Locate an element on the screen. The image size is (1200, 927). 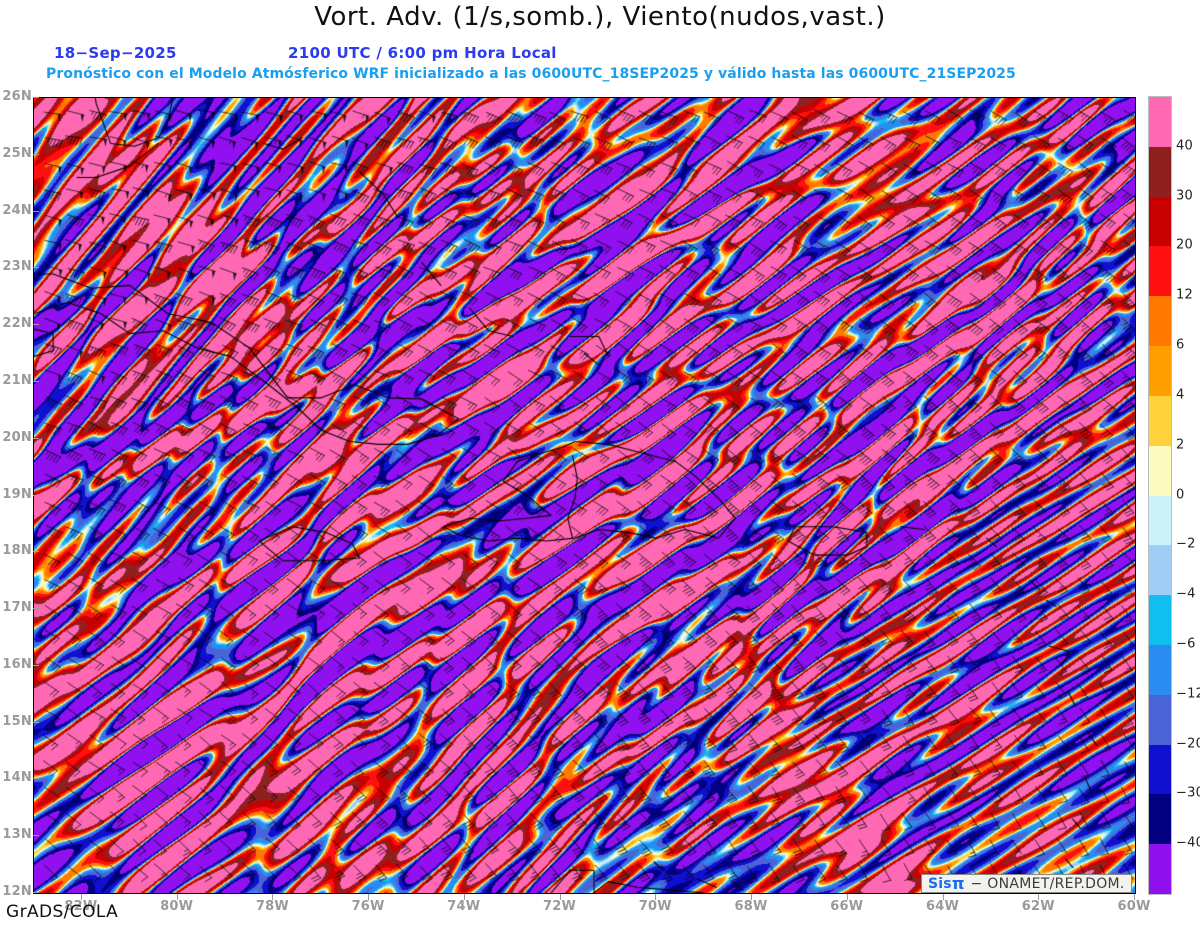
sis-label: Sis is located at coordinates (940, 883).